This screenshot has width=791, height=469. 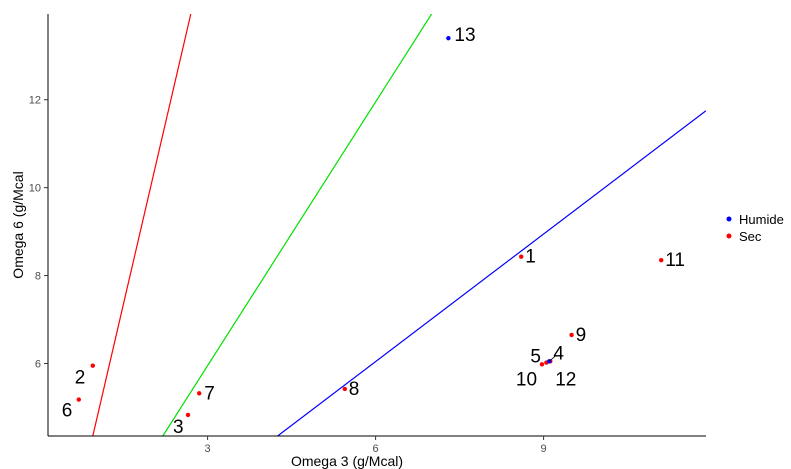 I want to click on y-tick-label: 12, so click(x=35, y=101).